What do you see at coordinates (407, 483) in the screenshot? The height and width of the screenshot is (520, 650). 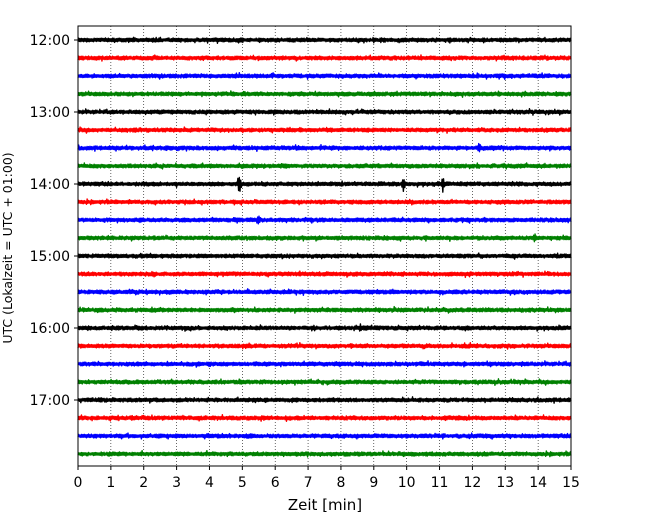 I see `x-tick-label: 10` at bounding box center [407, 483].